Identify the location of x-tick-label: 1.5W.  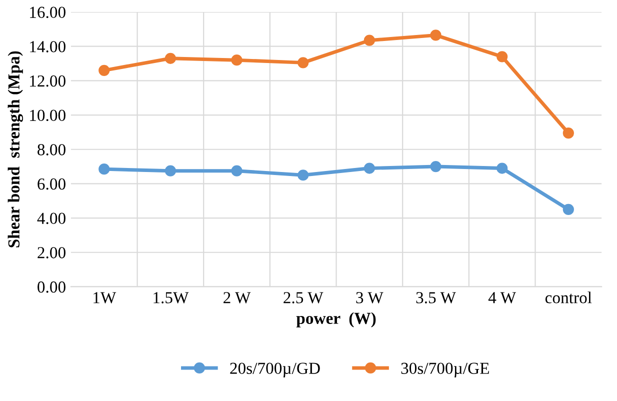
(171, 298).